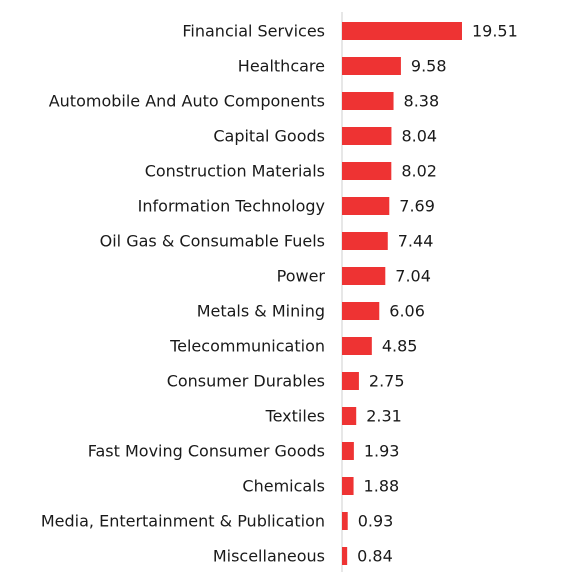 The image size is (578, 585). I want to click on category-label: Fast Moving Consumer Goods, so click(206, 451).